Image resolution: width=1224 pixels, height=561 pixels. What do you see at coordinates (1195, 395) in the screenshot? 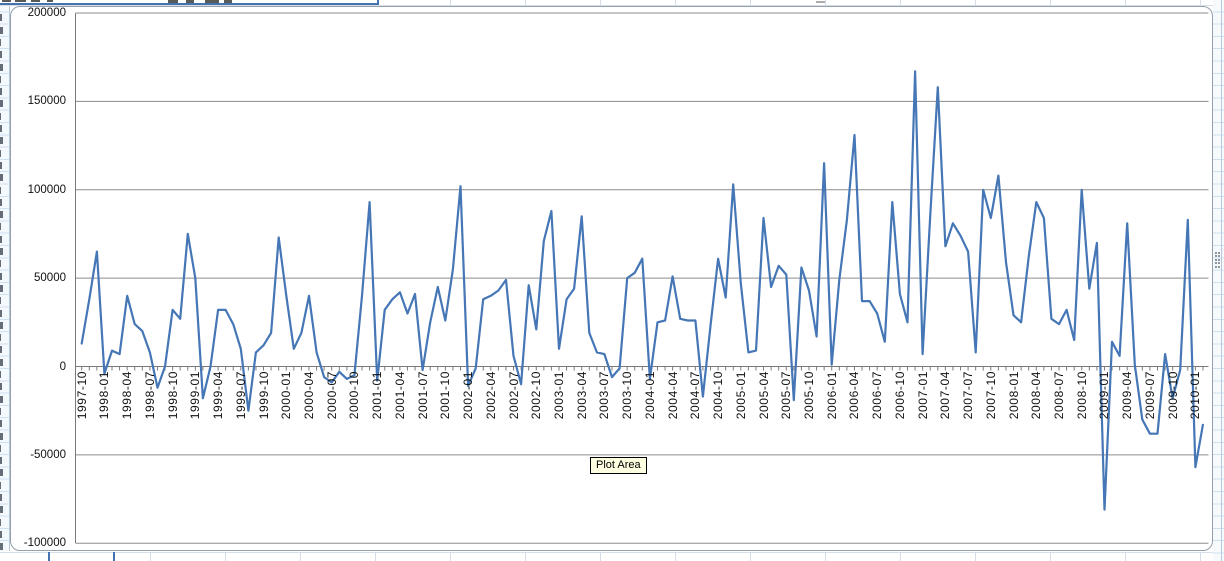
I see `category-axis-tick-label: 2010-01` at bounding box center [1195, 395].